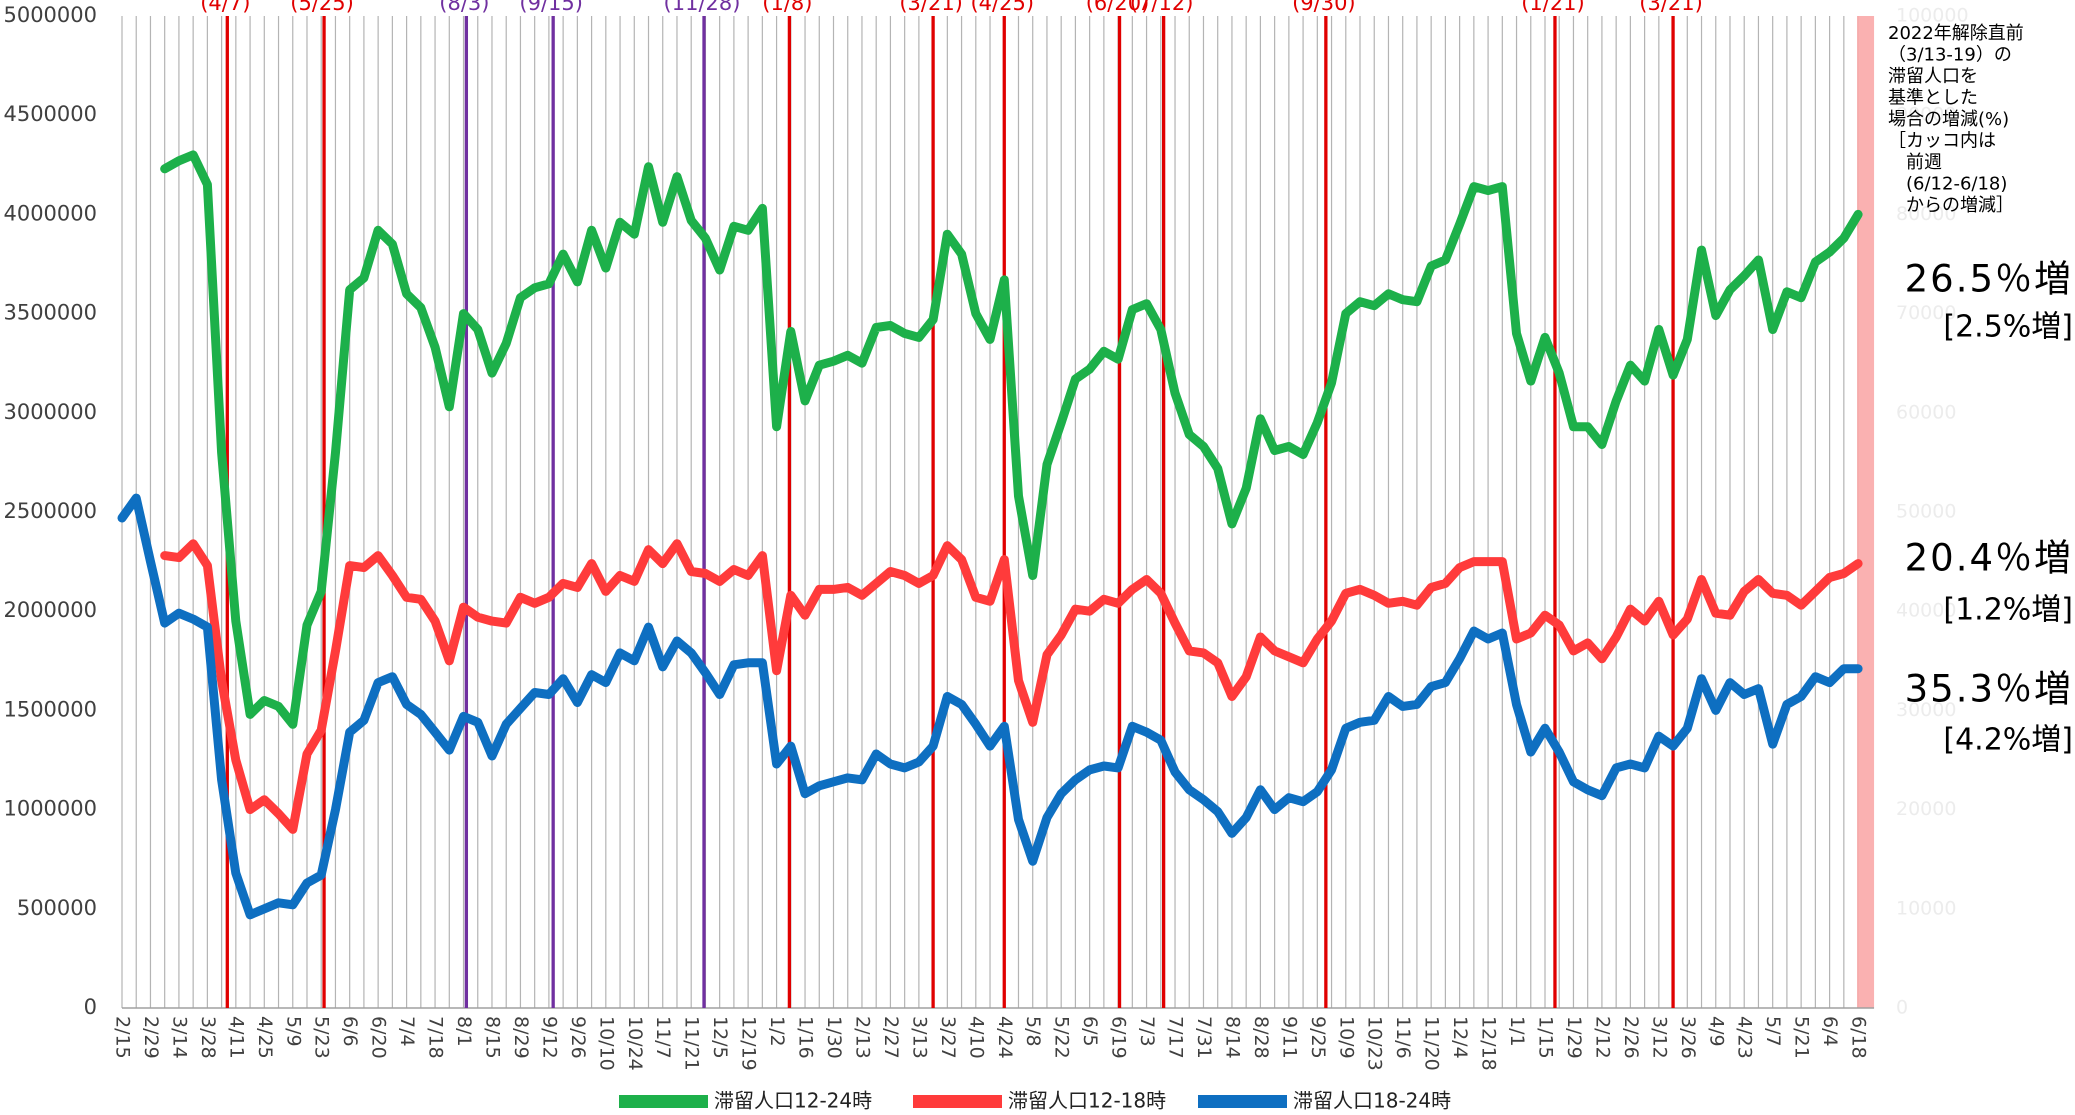 This screenshot has width=2075, height=1115. Describe the element at coordinates (50, 511) in the screenshot. I see `y-tick-label: 2500000` at that location.